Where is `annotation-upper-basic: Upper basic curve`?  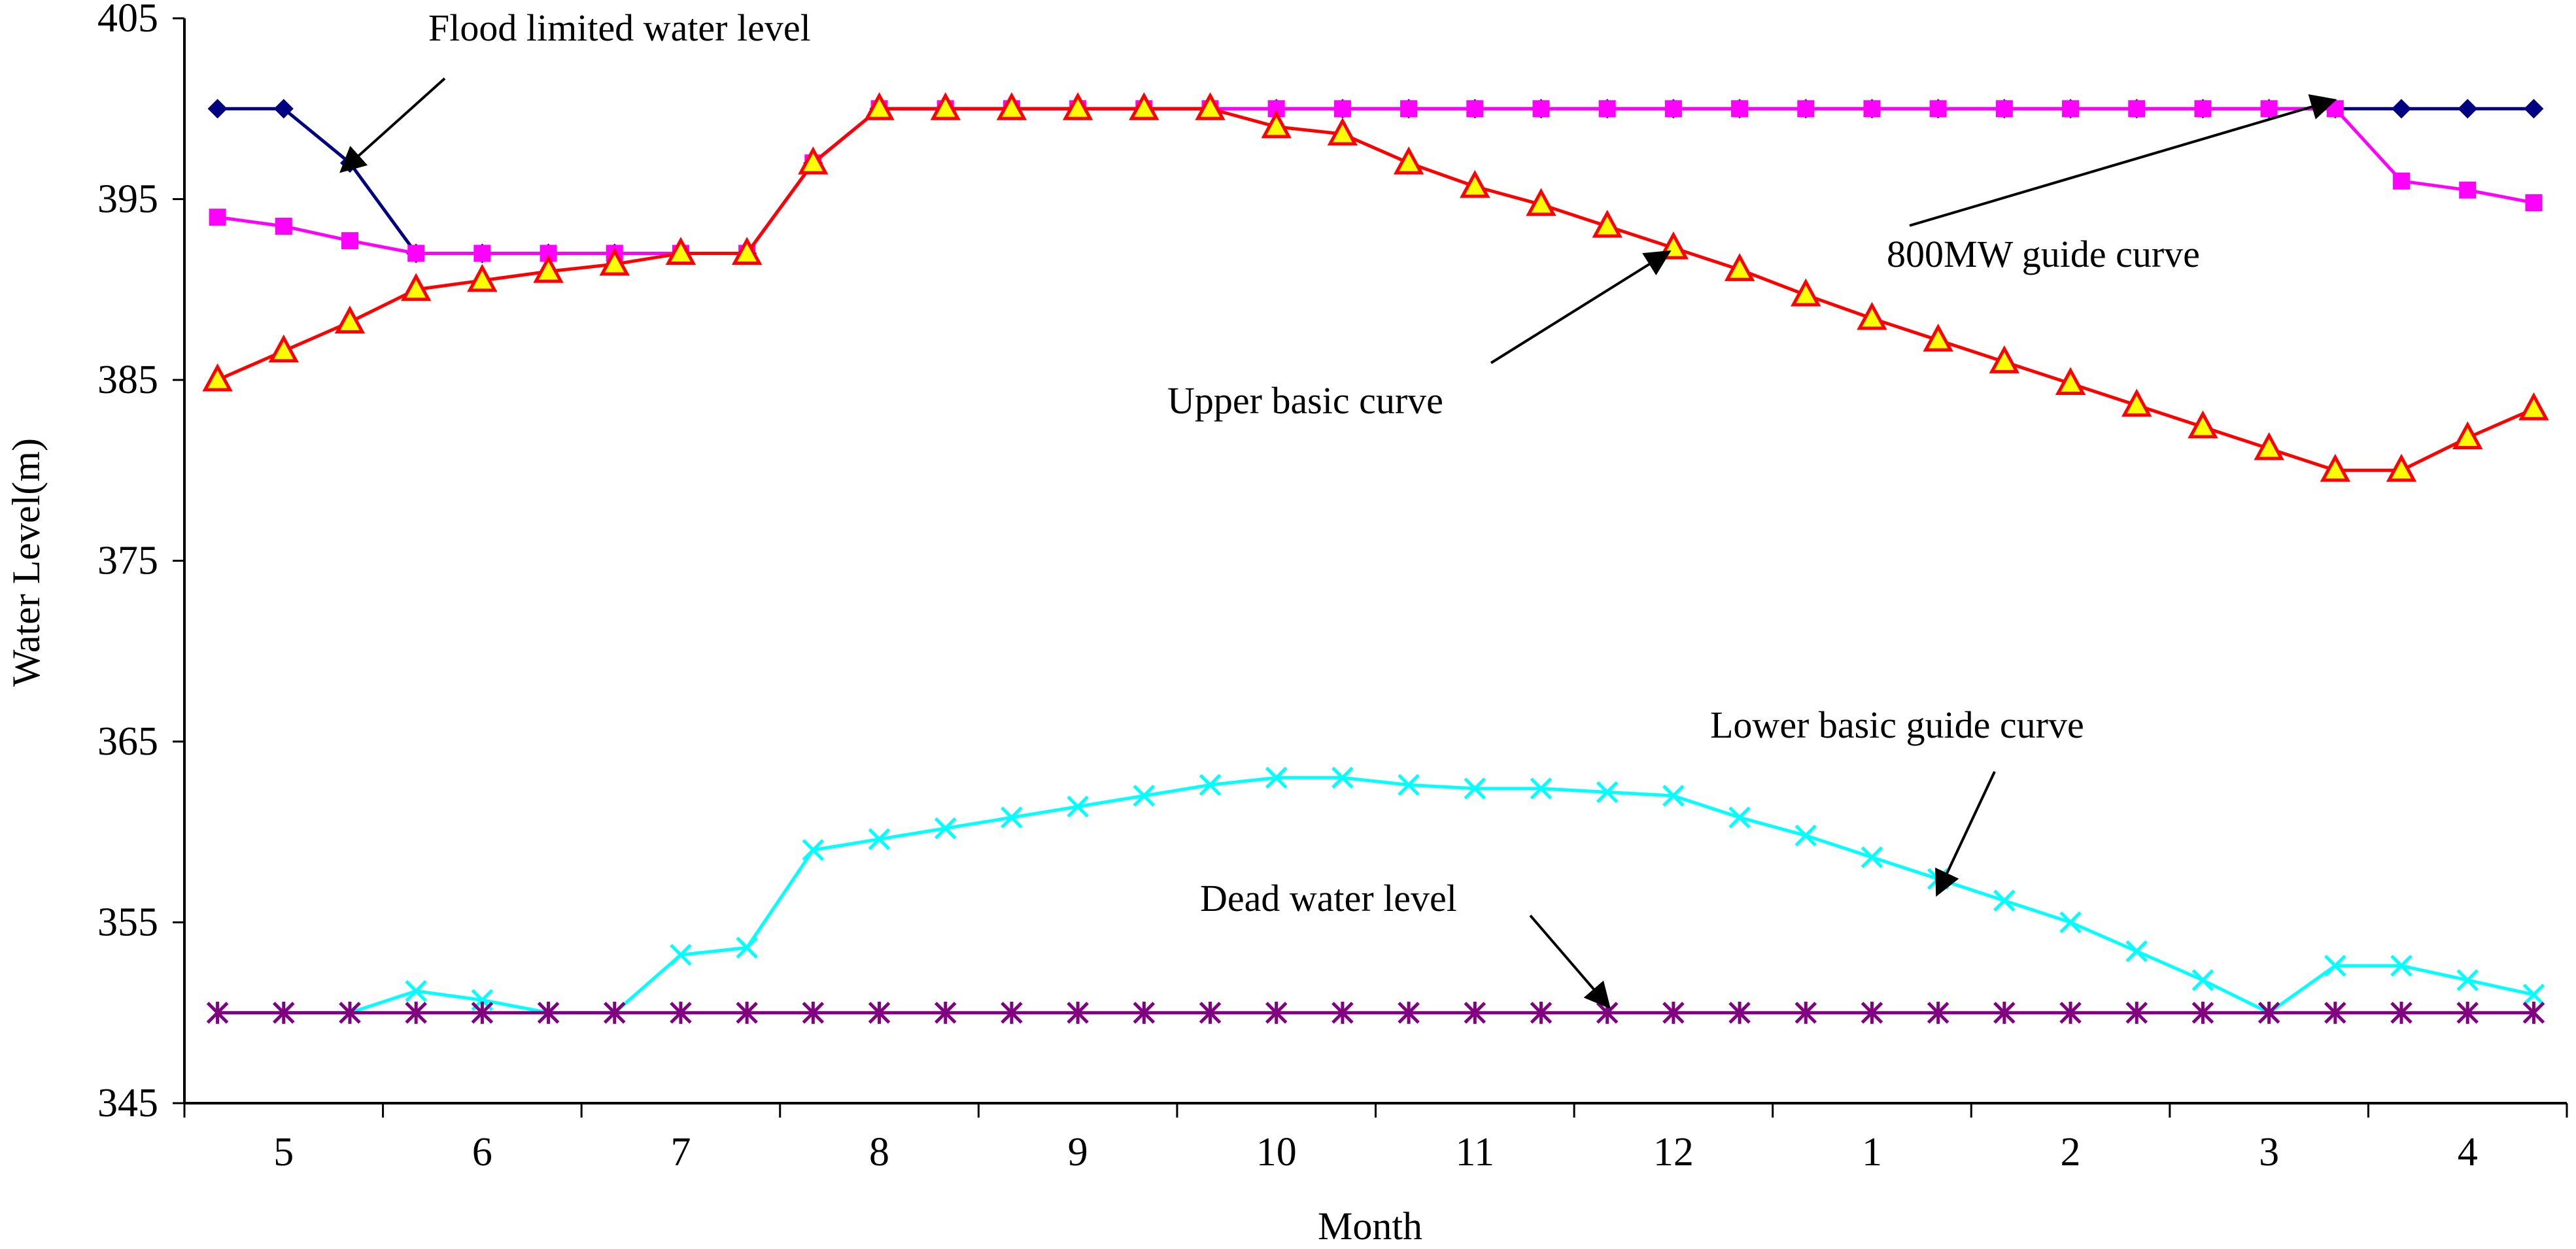 annotation-upper-basic: Upper basic curve is located at coordinates (1305, 401).